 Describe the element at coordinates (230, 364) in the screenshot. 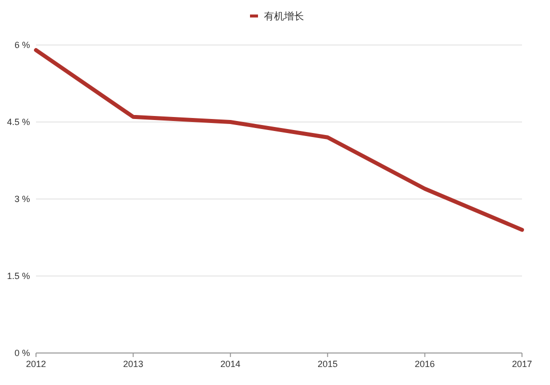

I see `x-tick-label: 2014` at that location.